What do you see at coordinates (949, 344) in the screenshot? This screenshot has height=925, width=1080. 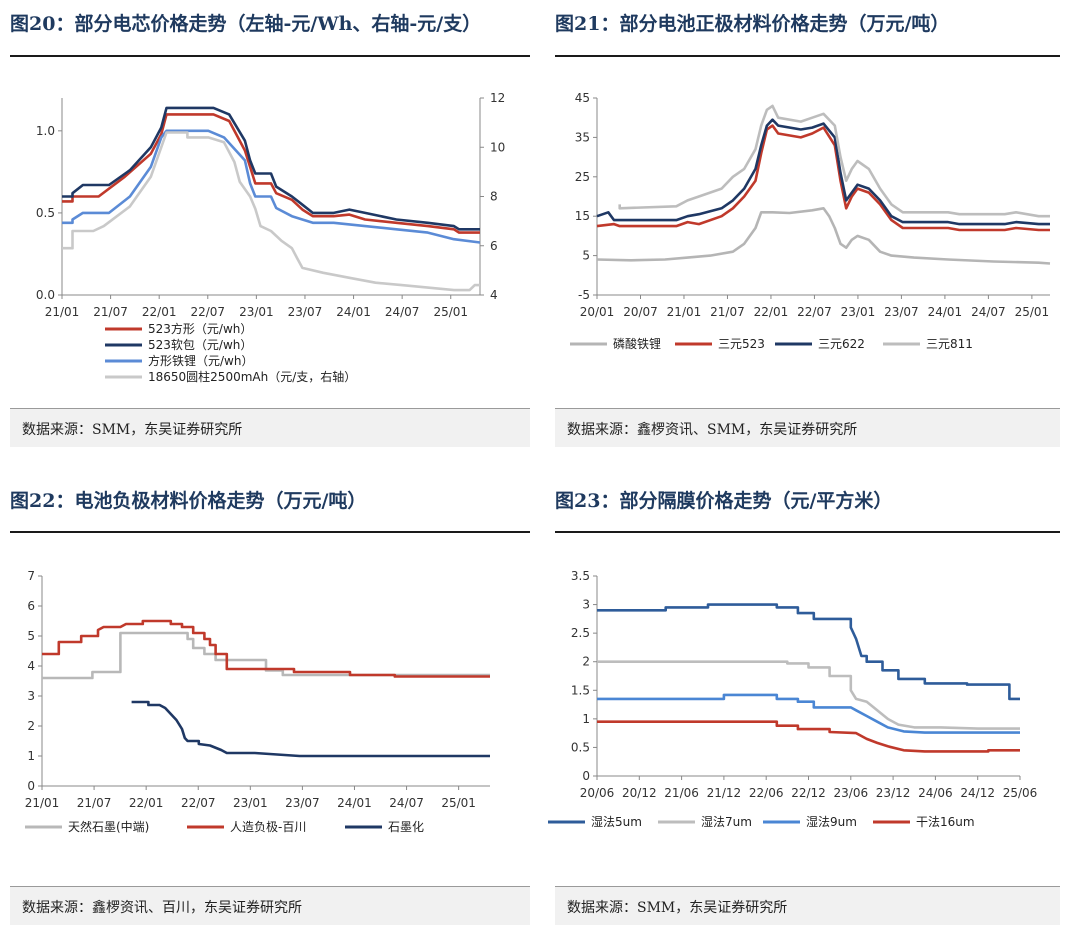 I see `legend-label: 三元811` at bounding box center [949, 344].